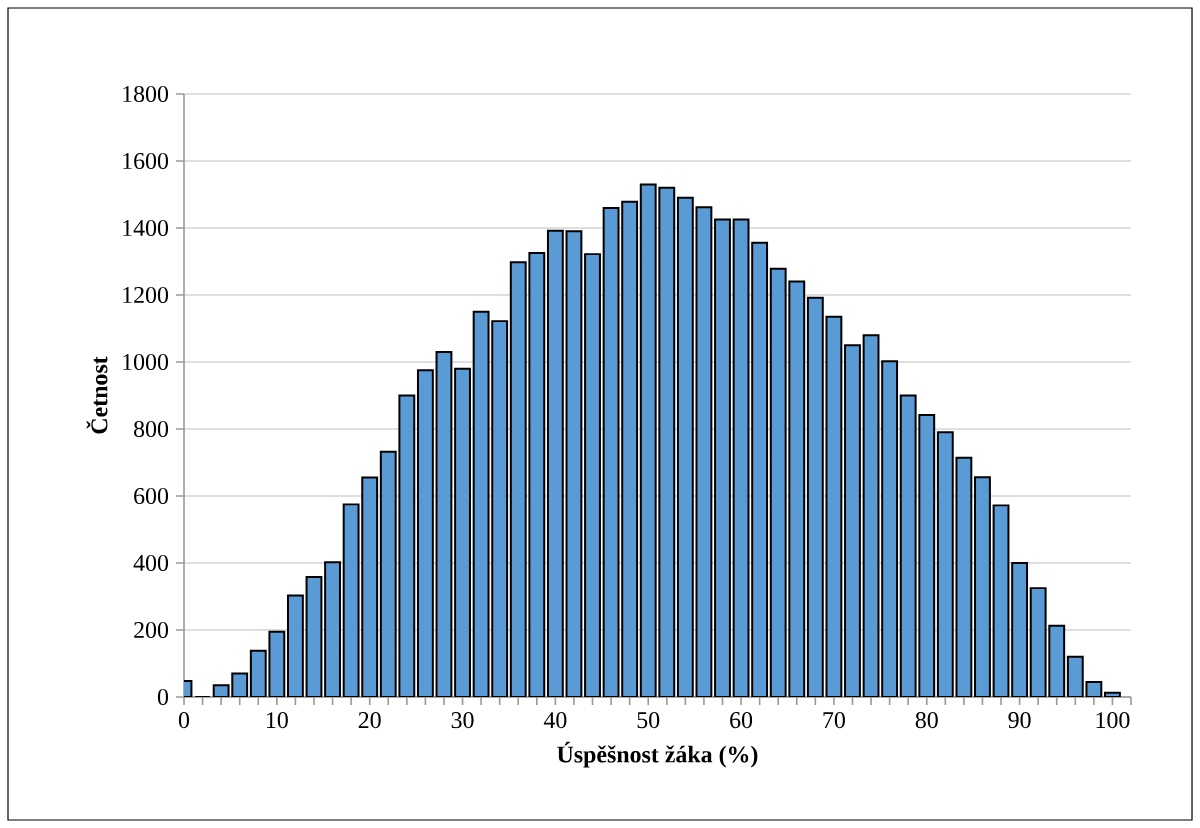 The image size is (1200, 828). What do you see at coordinates (741, 720) in the screenshot?
I see `x-tick-label: 60` at bounding box center [741, 720].